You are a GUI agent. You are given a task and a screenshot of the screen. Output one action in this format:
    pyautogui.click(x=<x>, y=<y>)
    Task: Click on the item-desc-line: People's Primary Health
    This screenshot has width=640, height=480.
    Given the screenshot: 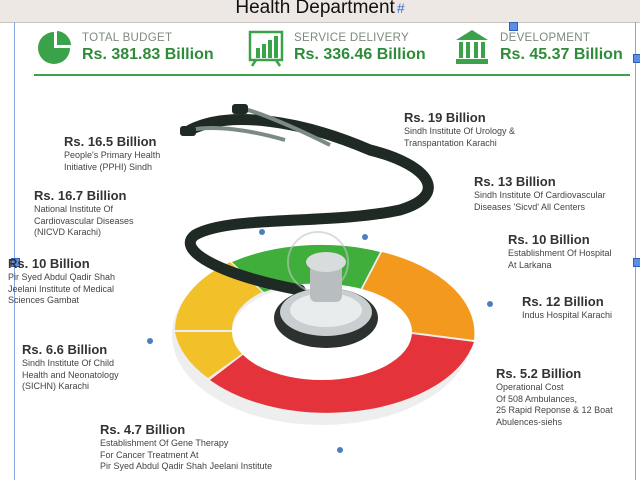 What is the action you would take?
    pyautogui.click(x=112, y=155)
    